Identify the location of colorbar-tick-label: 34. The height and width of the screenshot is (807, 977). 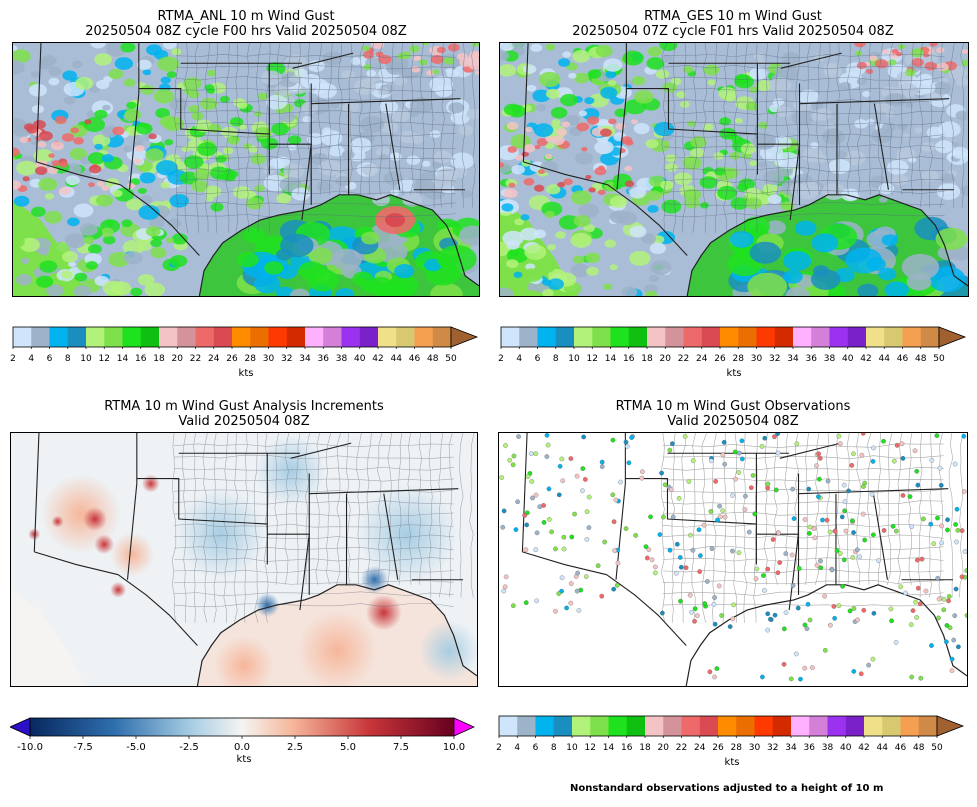
(791, 748).